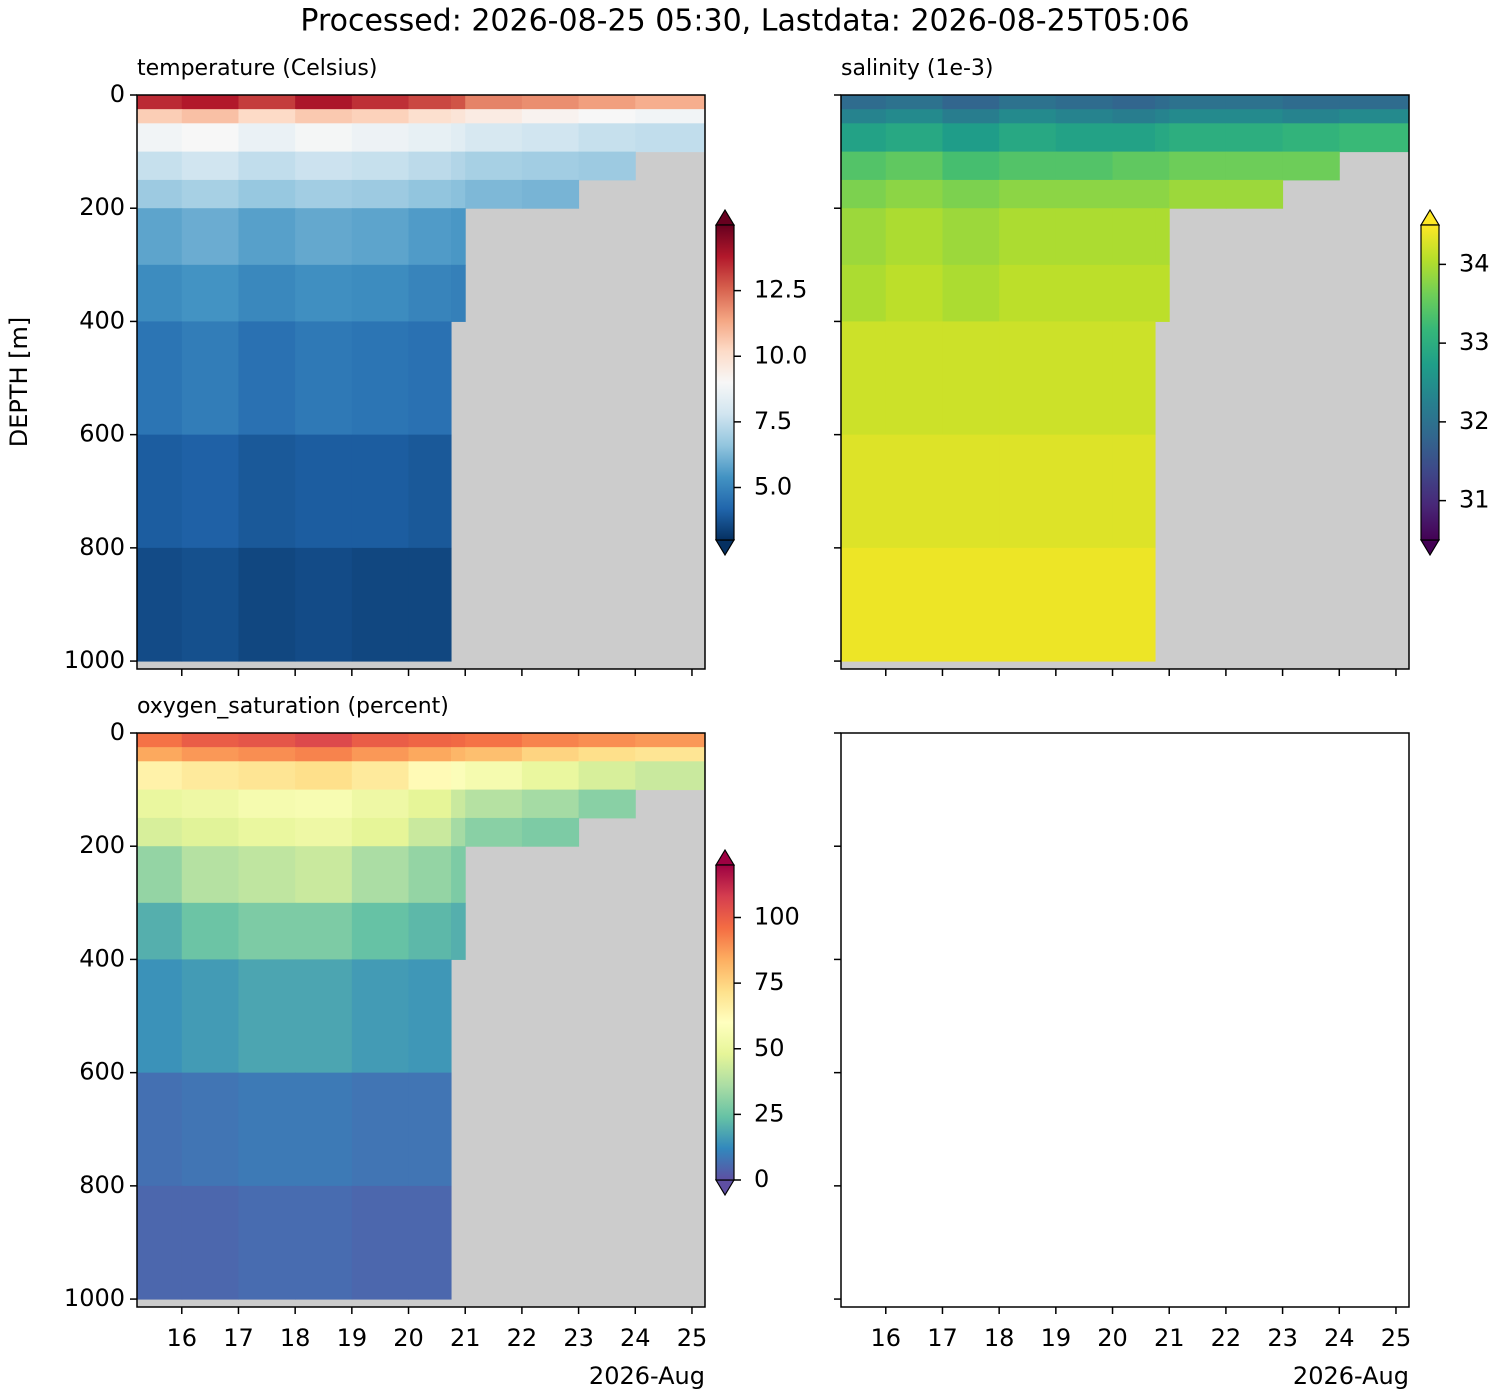 The image size is (1500, 1400). I want to click on x-tick-label: 22, so click(1226, 1338).